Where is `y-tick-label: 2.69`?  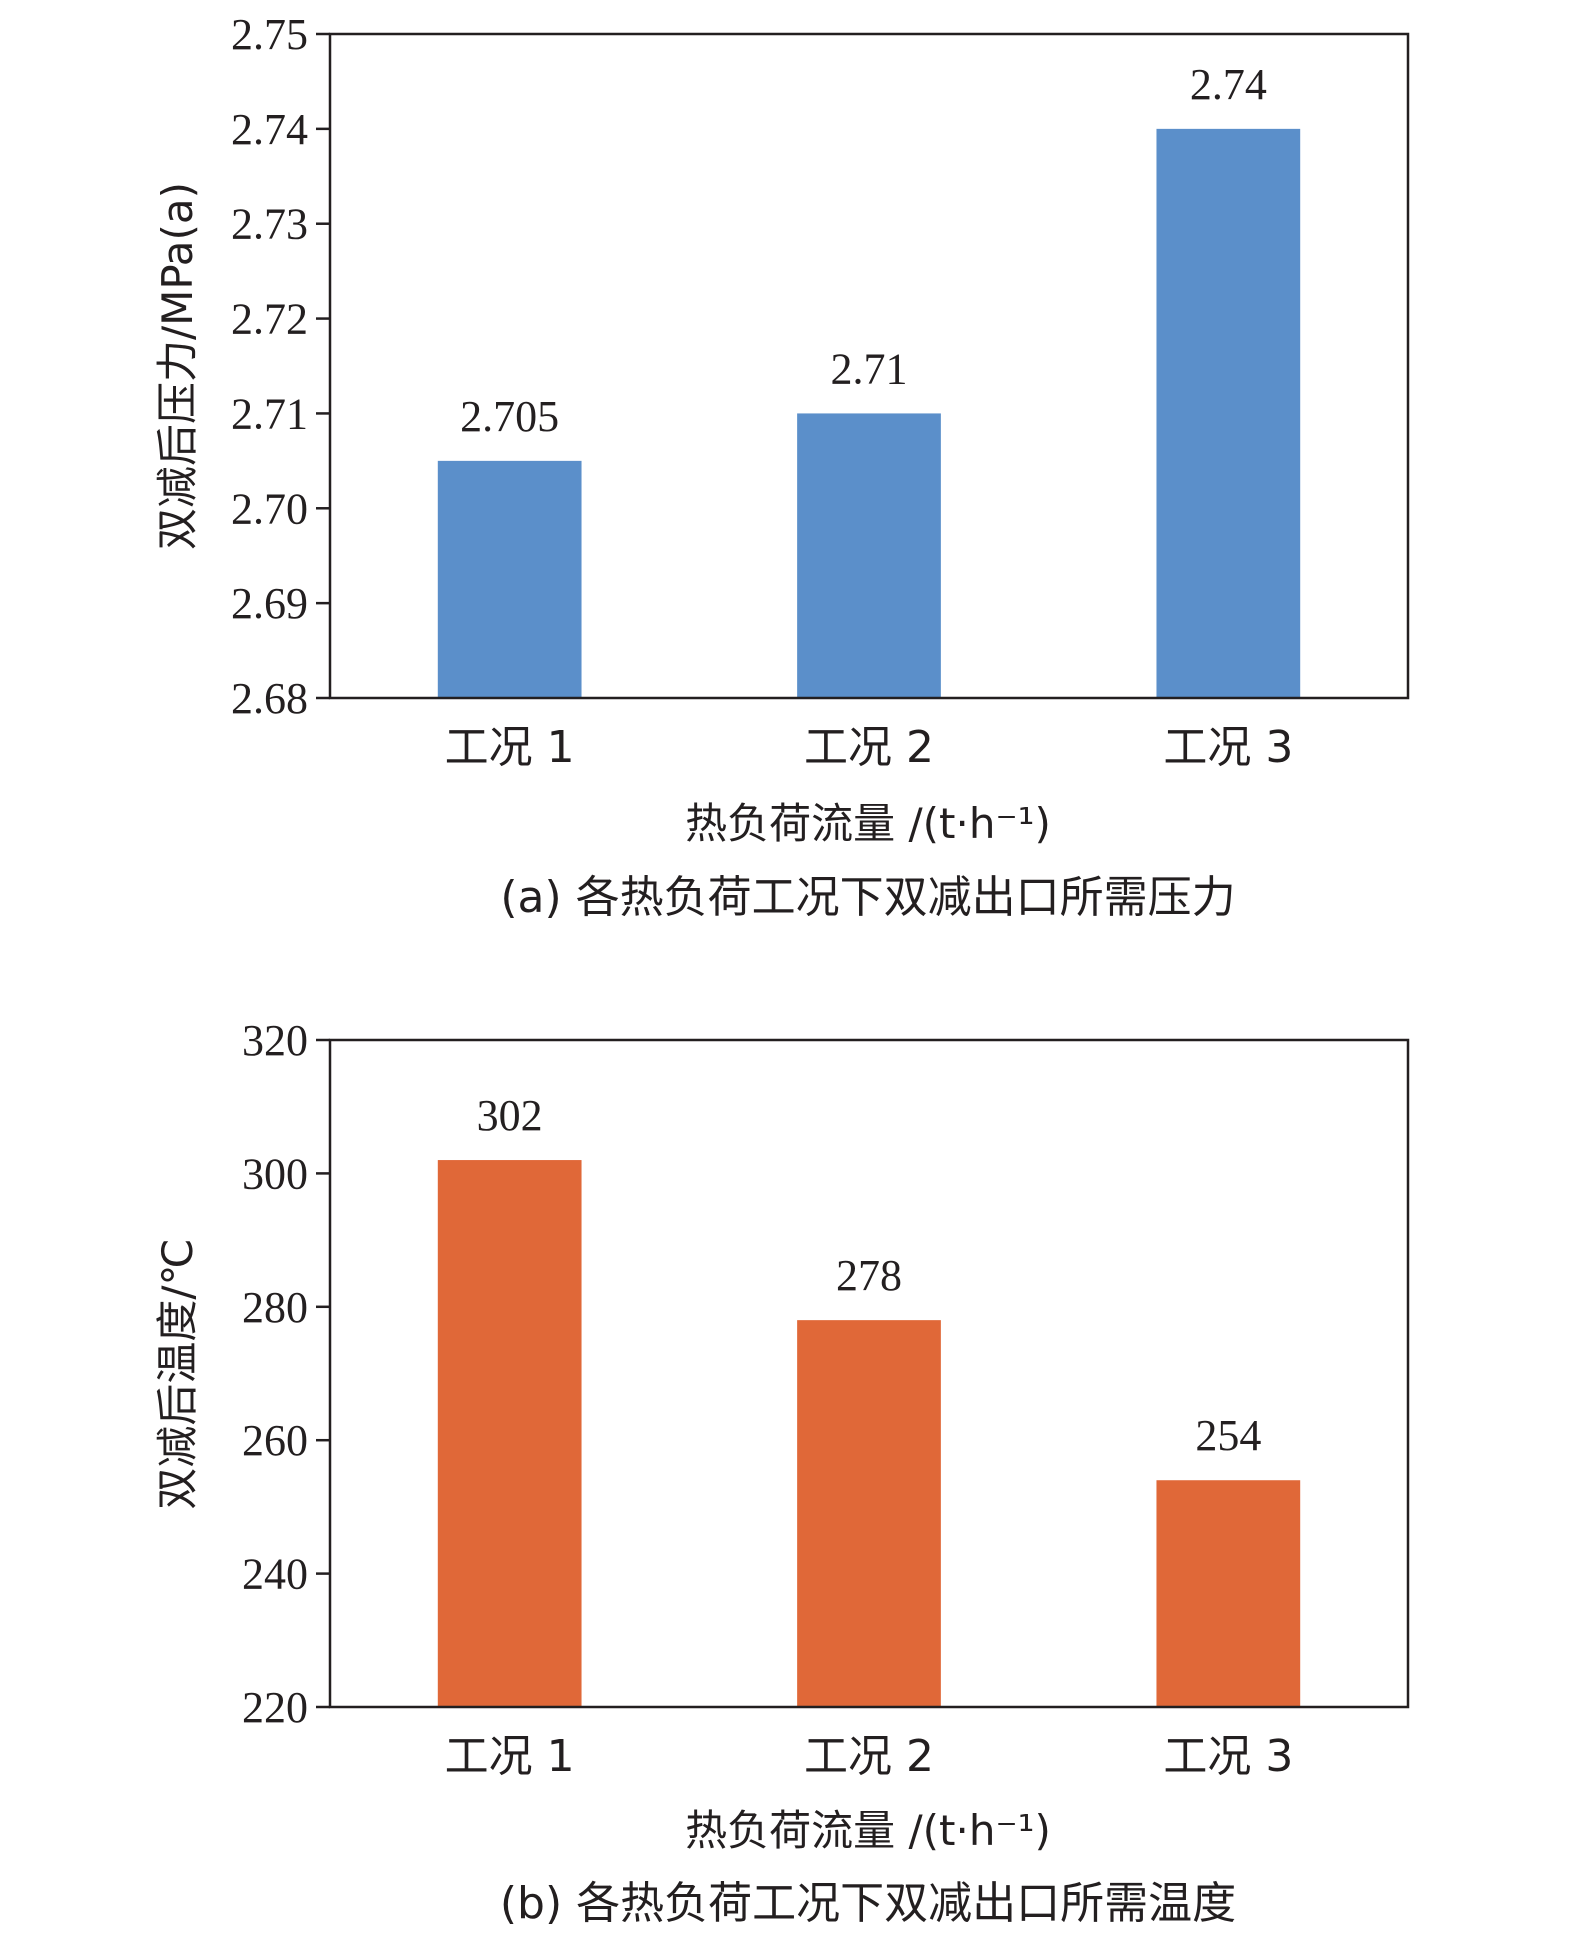 y-tick-label: 2.69 is located at coordinates (269, 603).